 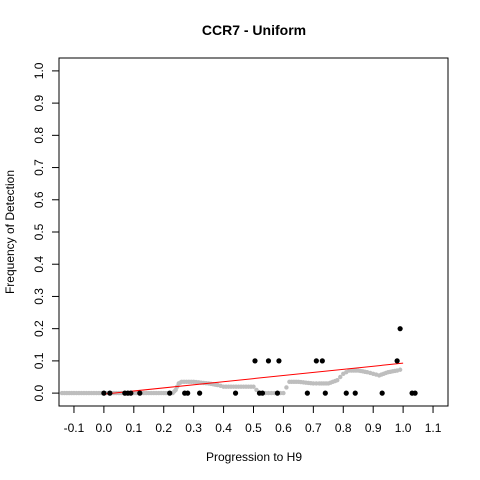 I want to click on x-tick-label: 0.7, so click(x=313, y=428).